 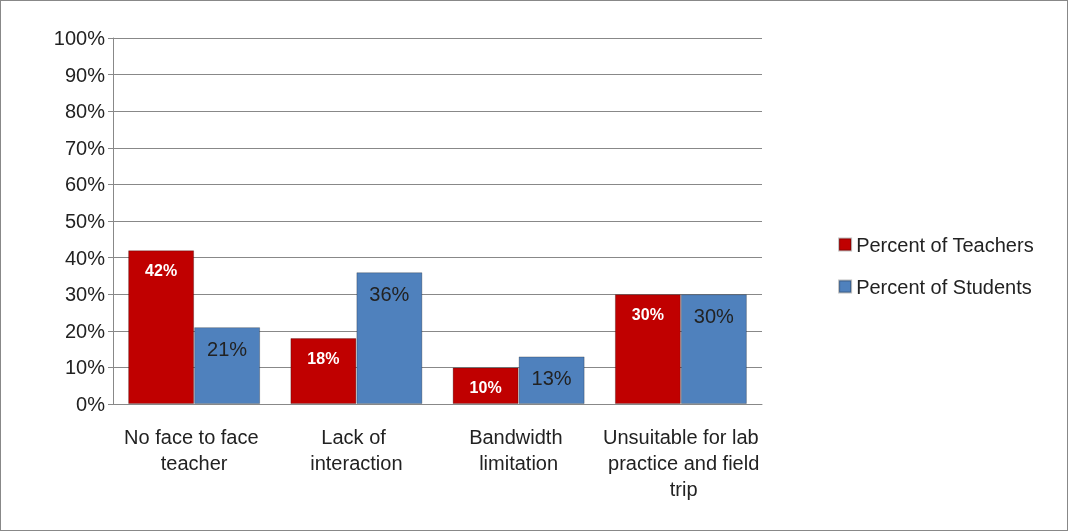 What do you see at coordinates (227, 349) in the screenshot?
I see `data-label: 21%` at bounding box center [227, 349].